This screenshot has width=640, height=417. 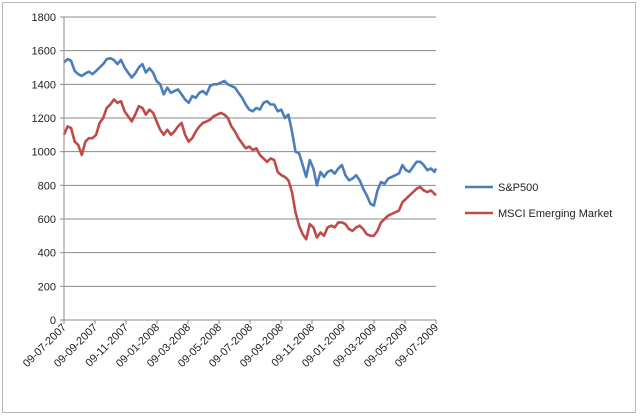 I want to click on y-tick-label: 600, so click(x=47, y=220).